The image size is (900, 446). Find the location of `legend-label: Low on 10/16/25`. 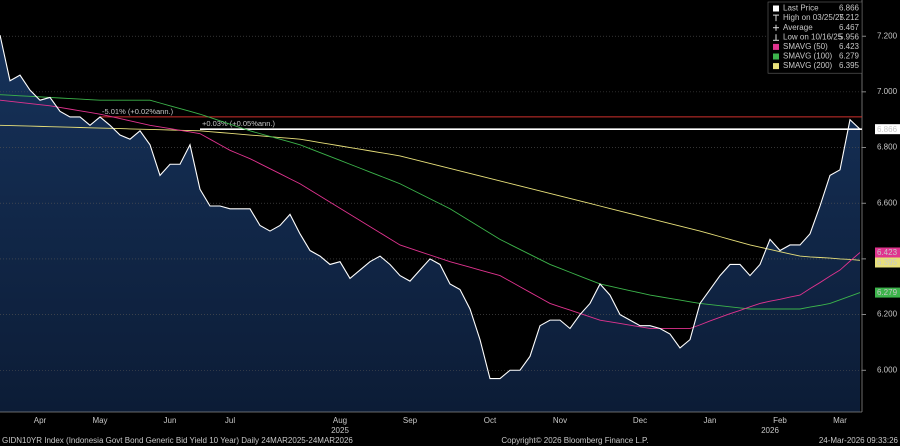

legend-label: Low on 10/16/25 is located at coordinates (813, 36).